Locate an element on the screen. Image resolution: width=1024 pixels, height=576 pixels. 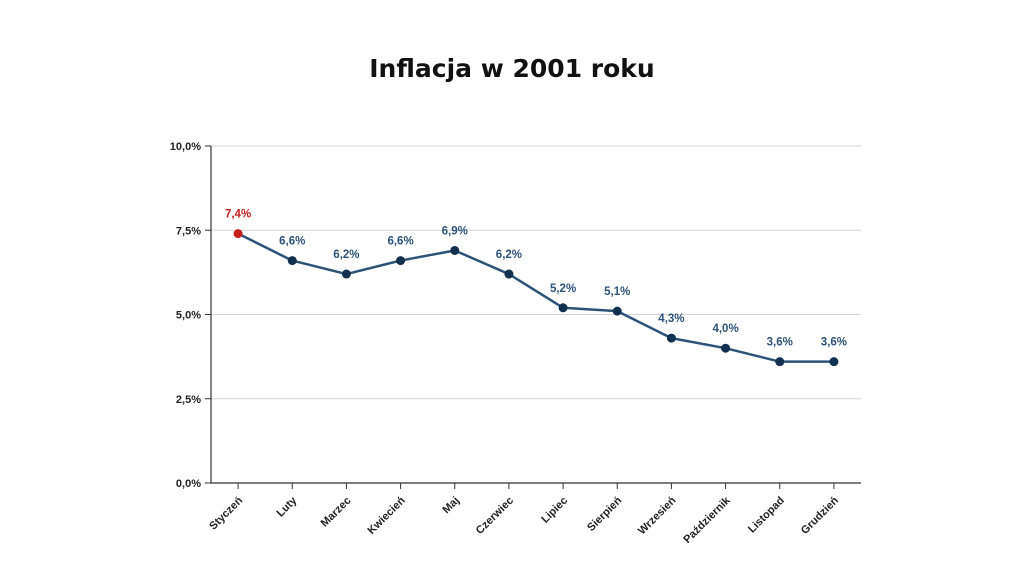
x-tick-label: Czerwiec is located at coordinates (495, 516).